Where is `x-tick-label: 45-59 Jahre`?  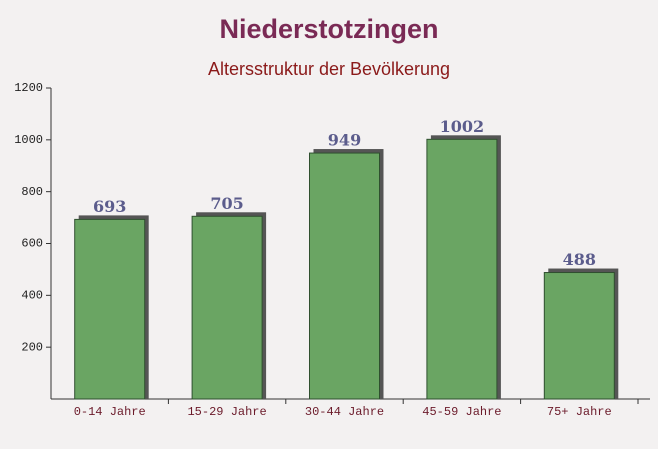
x-tick-label: 45-59 Jahre is located at coordinates (461, 412).